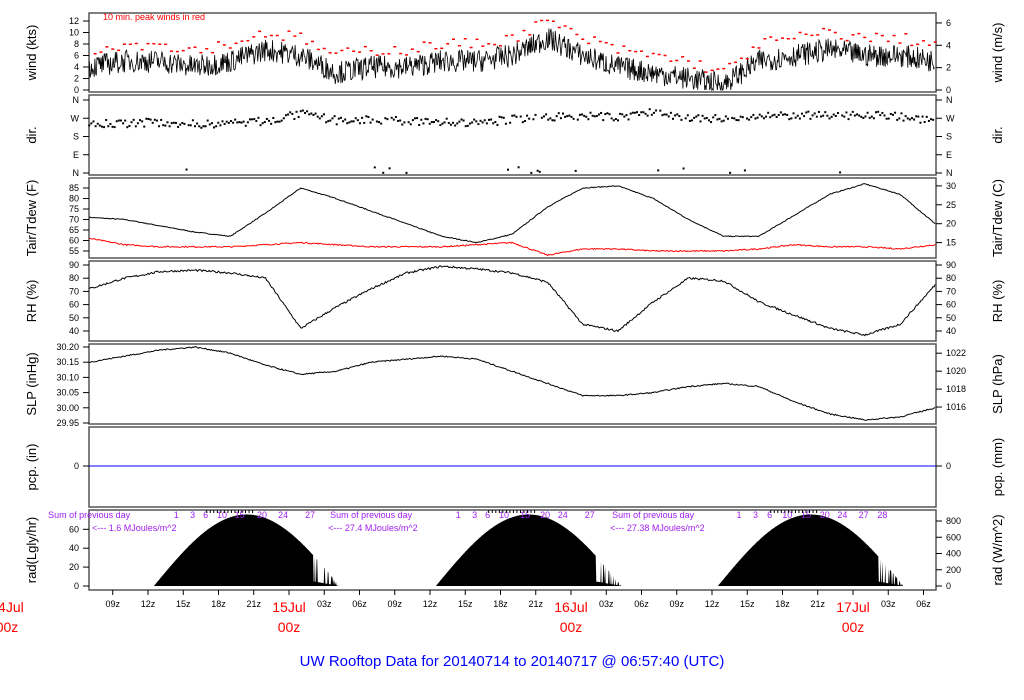 The height and width of the screenshot is (700, 1024). Describe the element at coordinates (371, 515) in the screenshot. I see `daily-sum-label: Sum of previous day` at that location.